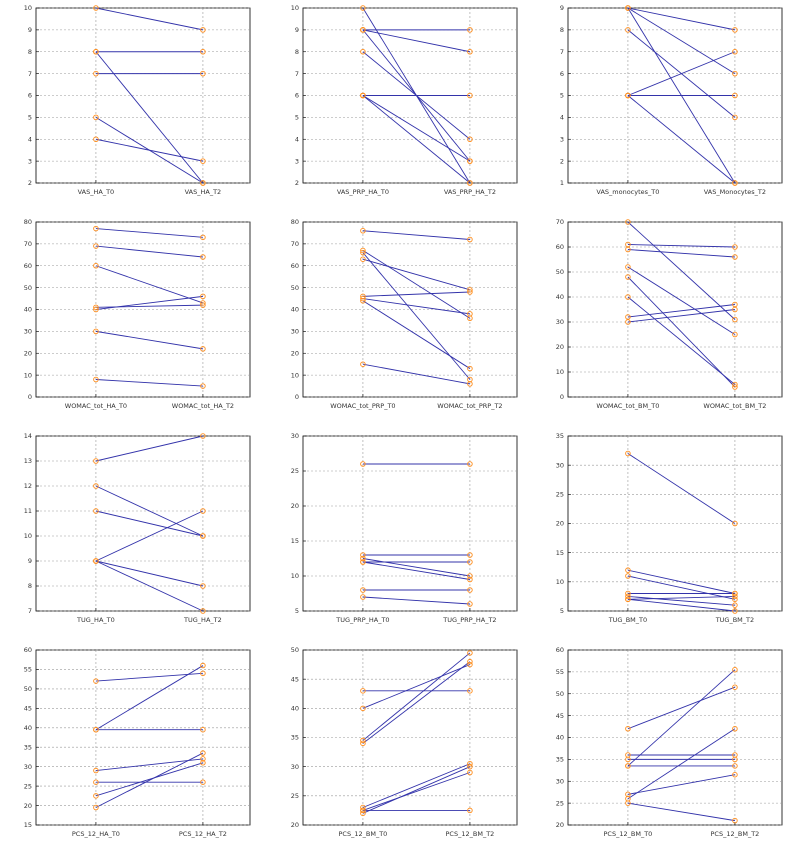 The height and width of the screenshot is (847, 796). I want to click on y-tick-label: 8, so click(562, 30).